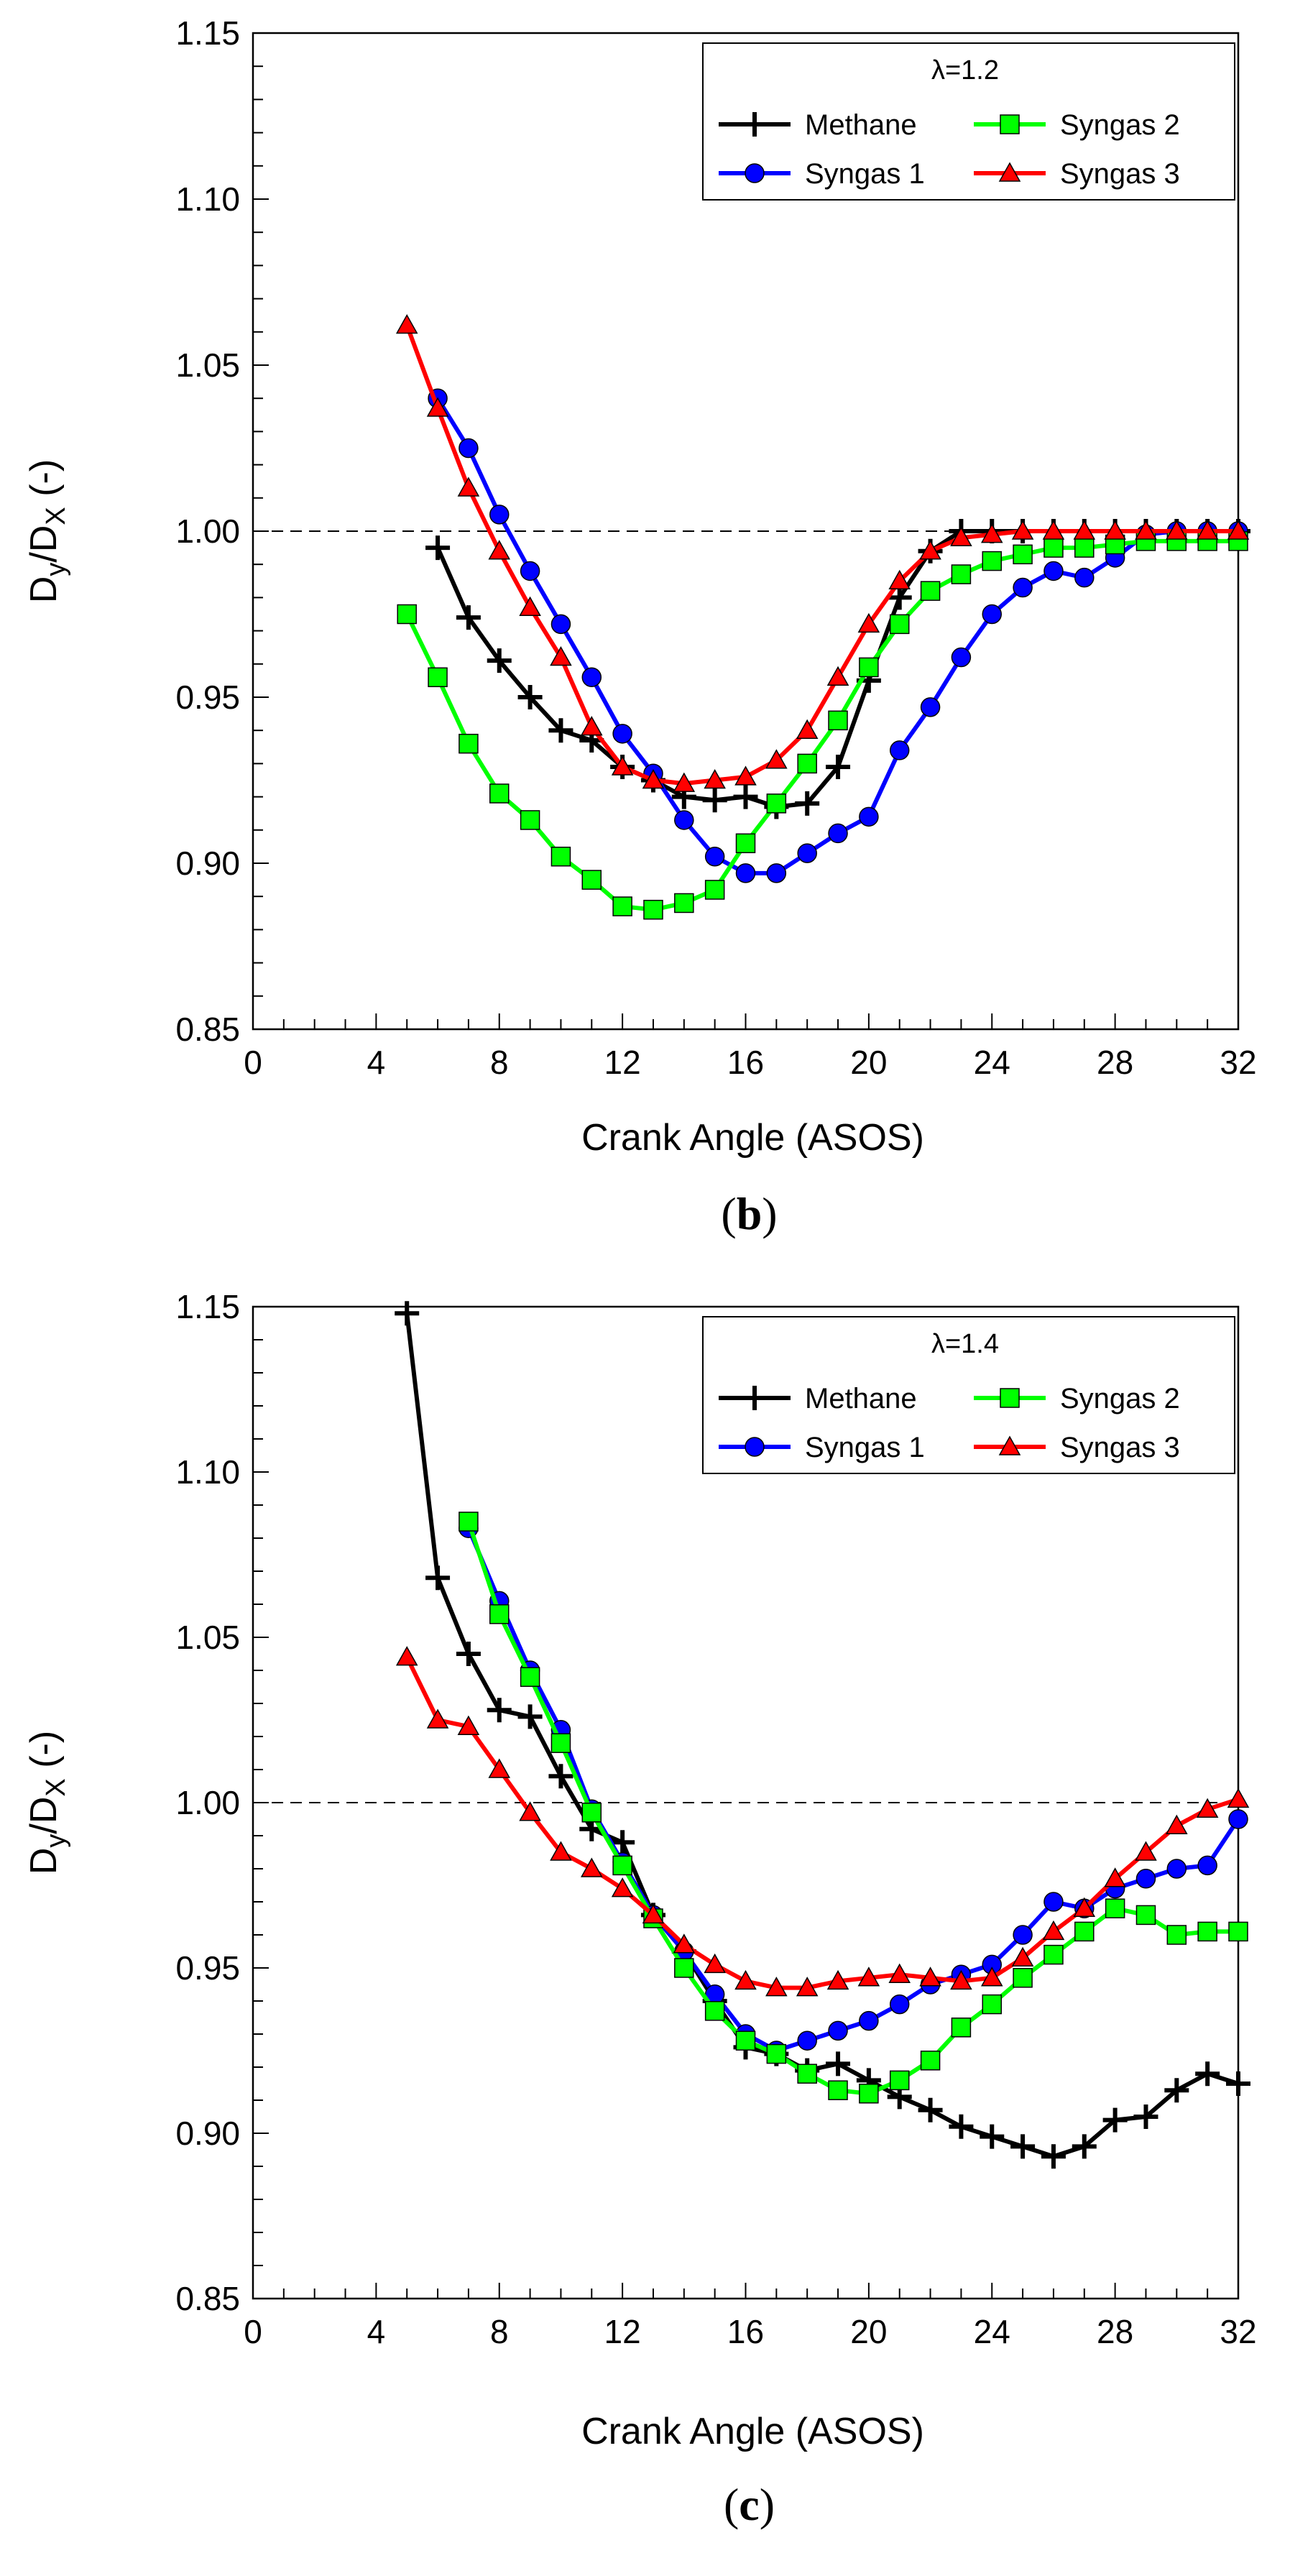 This screenshot has width=1290, height=2576. Describe the element at coordinates (965, 70) in the screenshot. I see `legend-title: λ=1.2` at that location.